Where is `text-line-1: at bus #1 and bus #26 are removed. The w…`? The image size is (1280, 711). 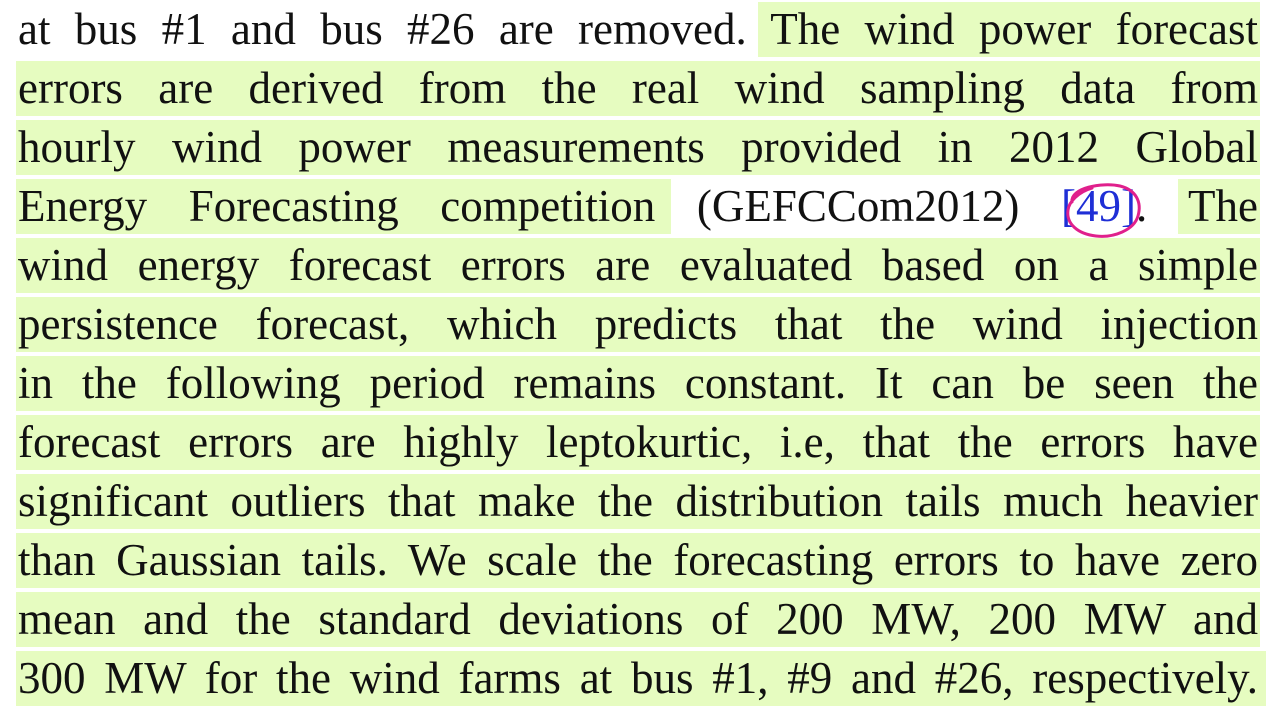
text-line-1: at bus #1 and bus #26 are removed. The w… is located at coordinates (640, 29).